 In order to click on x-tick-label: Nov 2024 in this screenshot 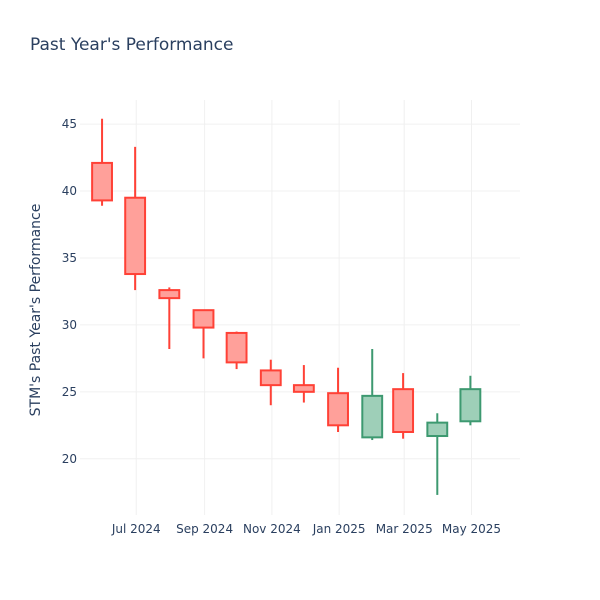, I will do `click(272, 529)`.